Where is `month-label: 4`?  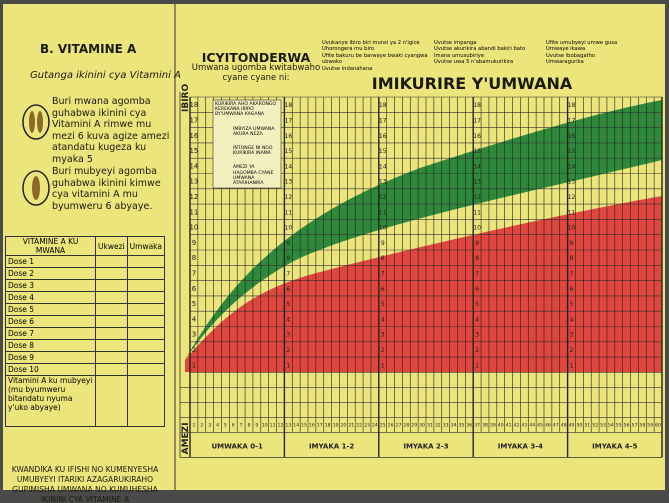
month-label: 4 is located at coordinates (217, 425).